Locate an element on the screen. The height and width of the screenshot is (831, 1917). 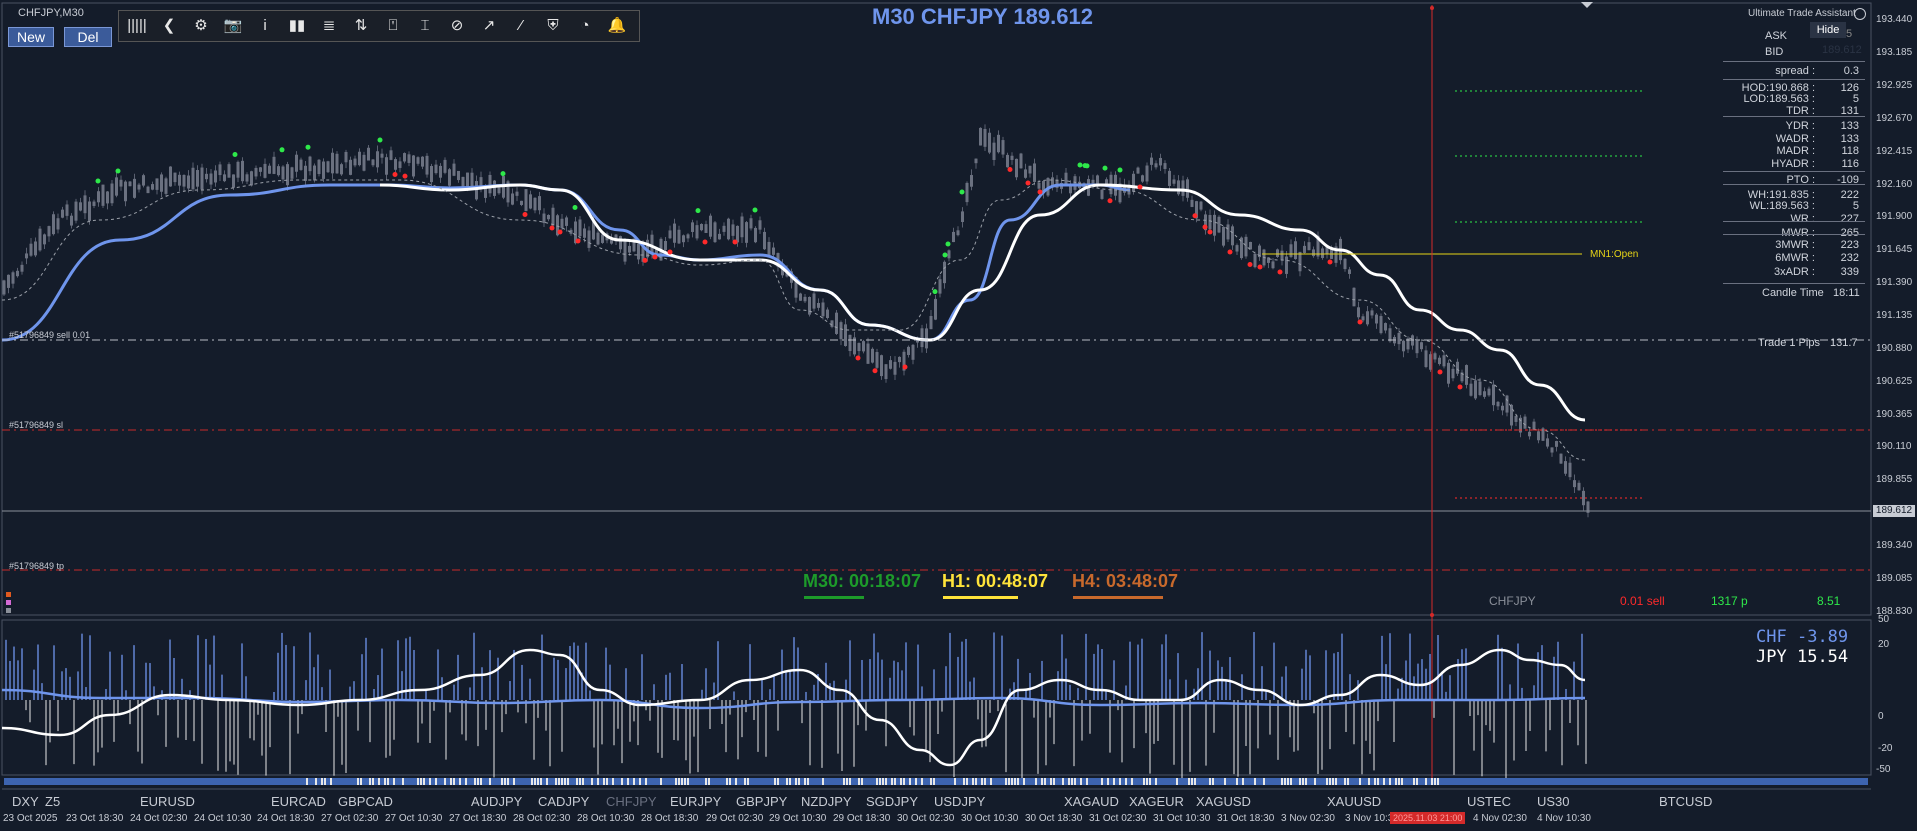
symbol-tab: AUDJPY is located at coordinates (497, 801).